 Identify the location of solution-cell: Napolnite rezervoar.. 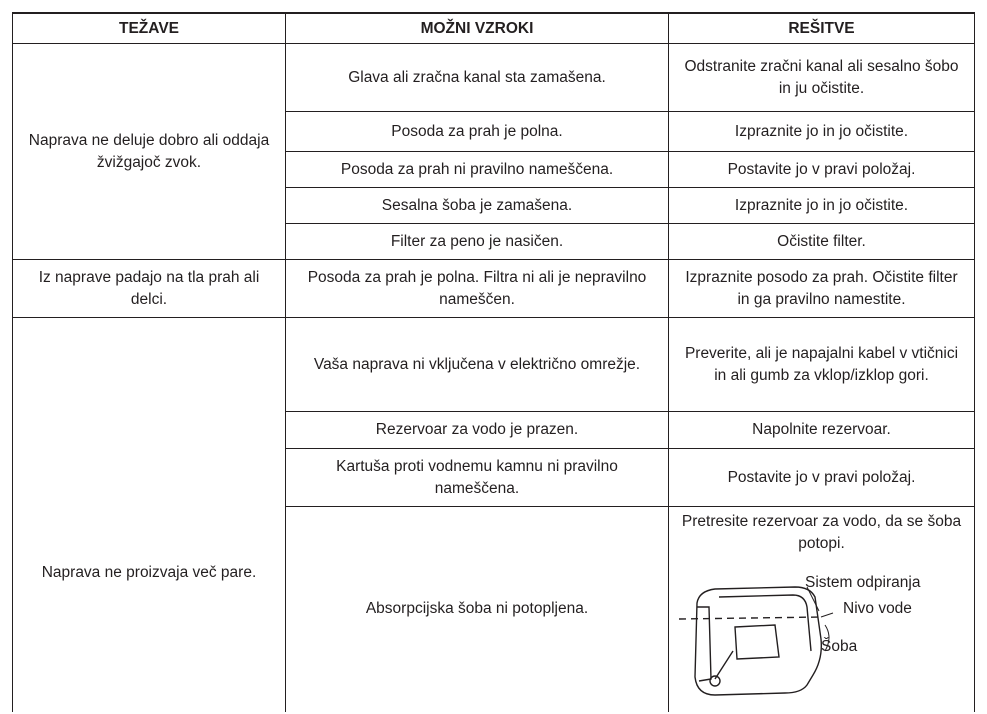
(821, 430).